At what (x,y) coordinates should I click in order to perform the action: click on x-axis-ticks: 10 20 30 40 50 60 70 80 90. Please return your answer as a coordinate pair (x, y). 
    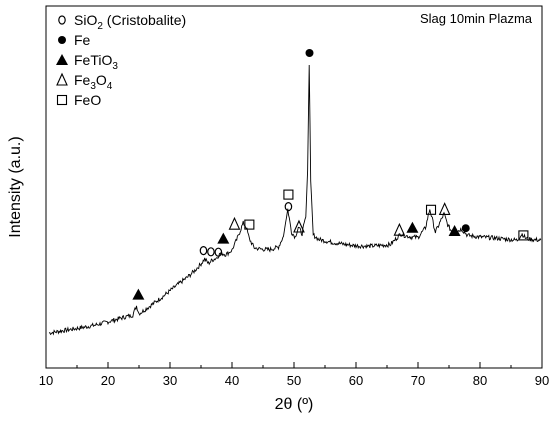
    Looking at the image, I should click on (294, 375).